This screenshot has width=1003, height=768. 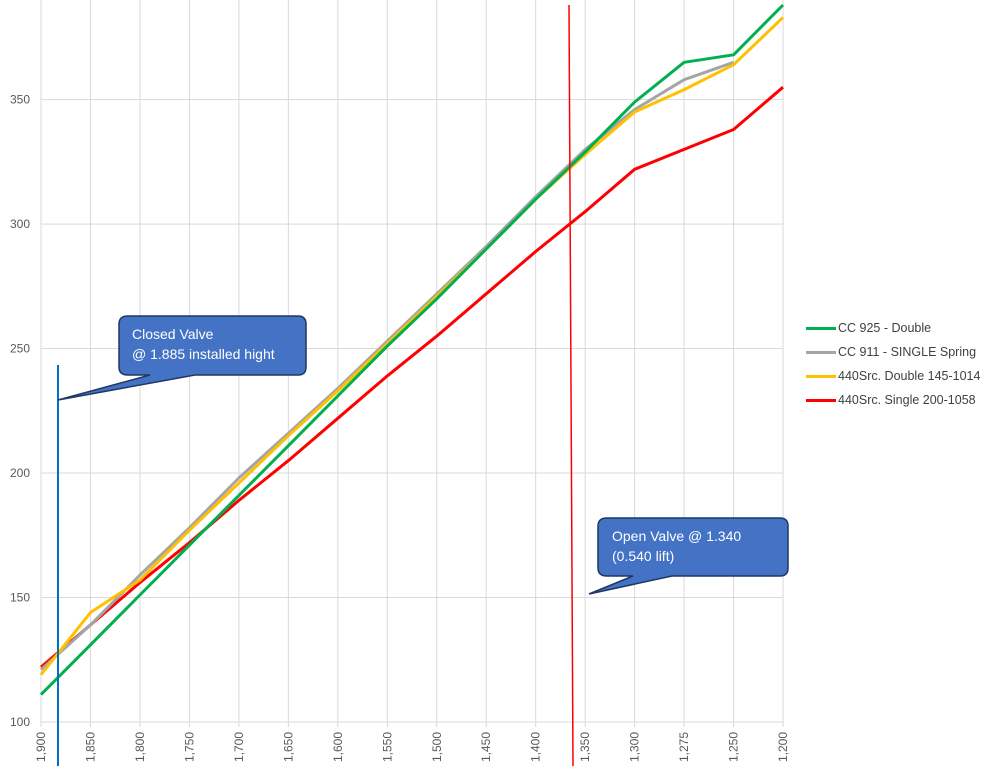 I want to click on y-tick-label: 250, so click(x=20, y=349).